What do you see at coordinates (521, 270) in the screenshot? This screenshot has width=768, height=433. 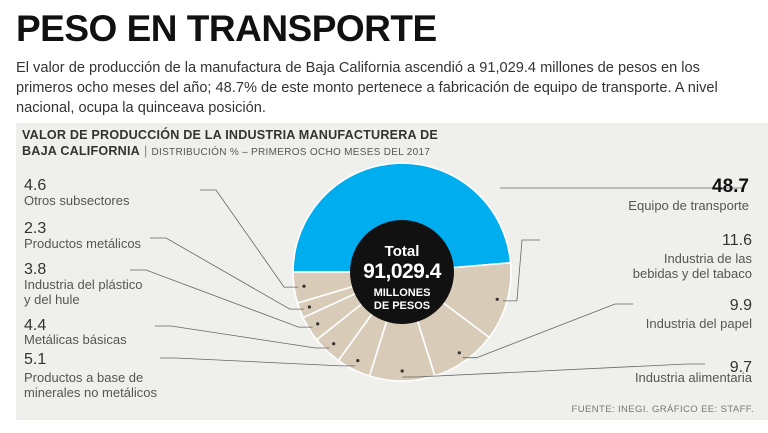 I see `leader-industria-de-las-bebidas-y-del-tabaco` at bounding box center [521, 270].